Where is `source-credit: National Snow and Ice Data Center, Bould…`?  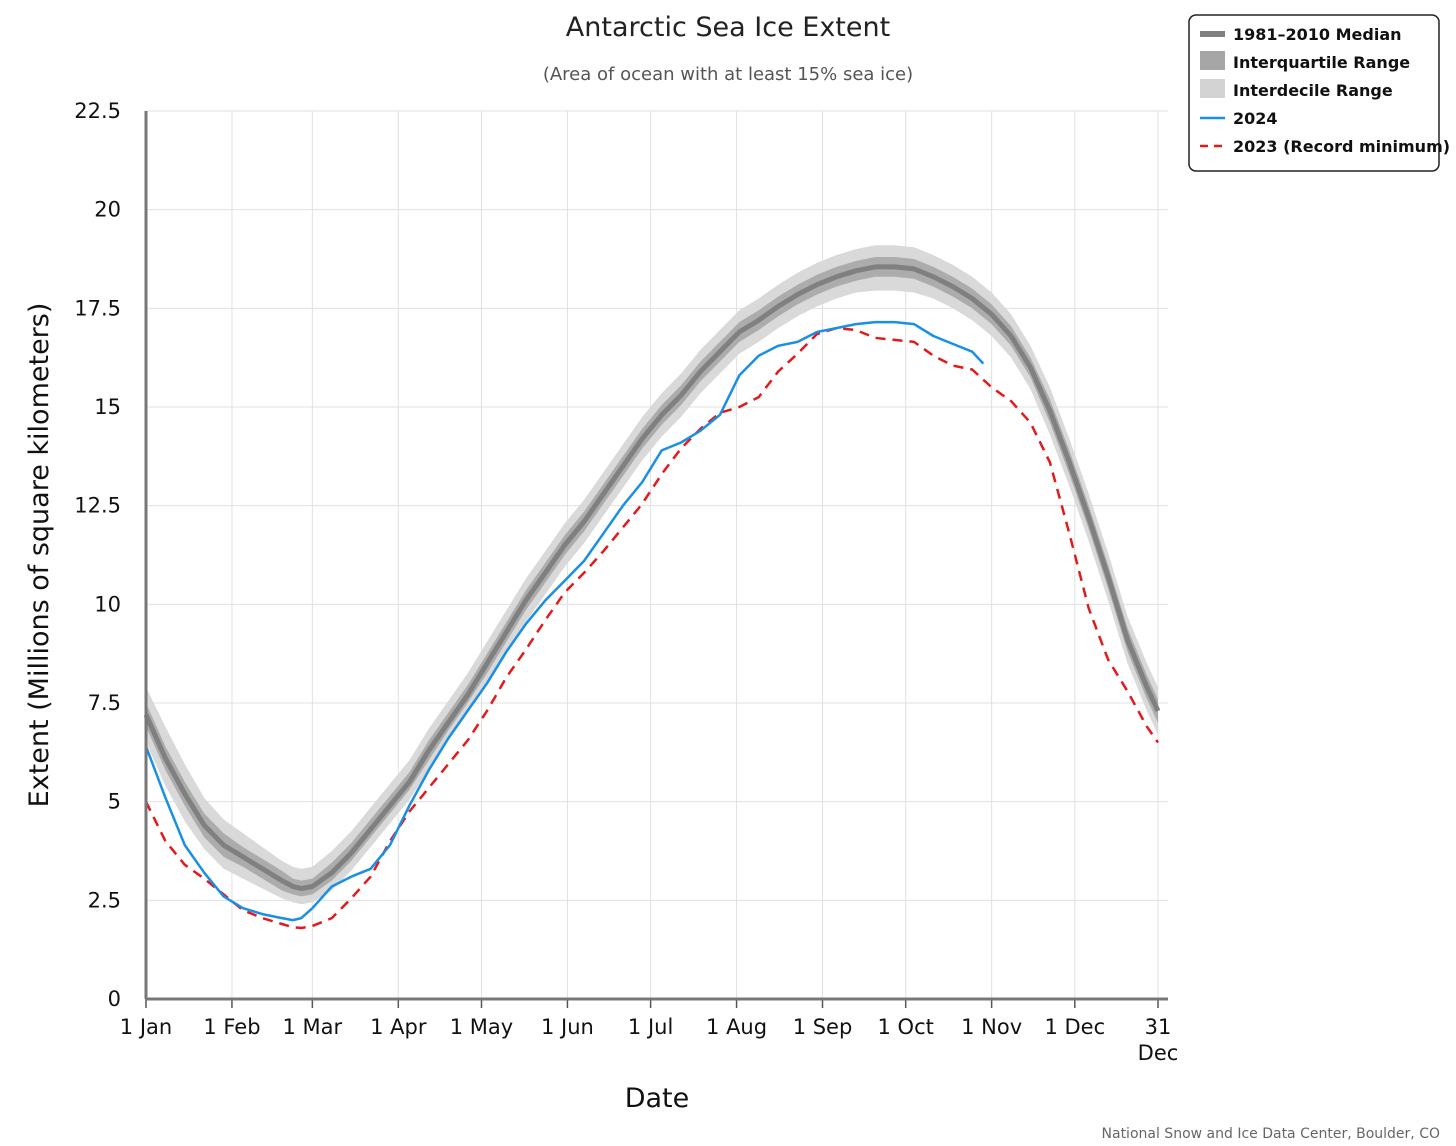 source-credit: National Snow and Ice Data Center, Bould… is located at coordinates (1271, 1134).